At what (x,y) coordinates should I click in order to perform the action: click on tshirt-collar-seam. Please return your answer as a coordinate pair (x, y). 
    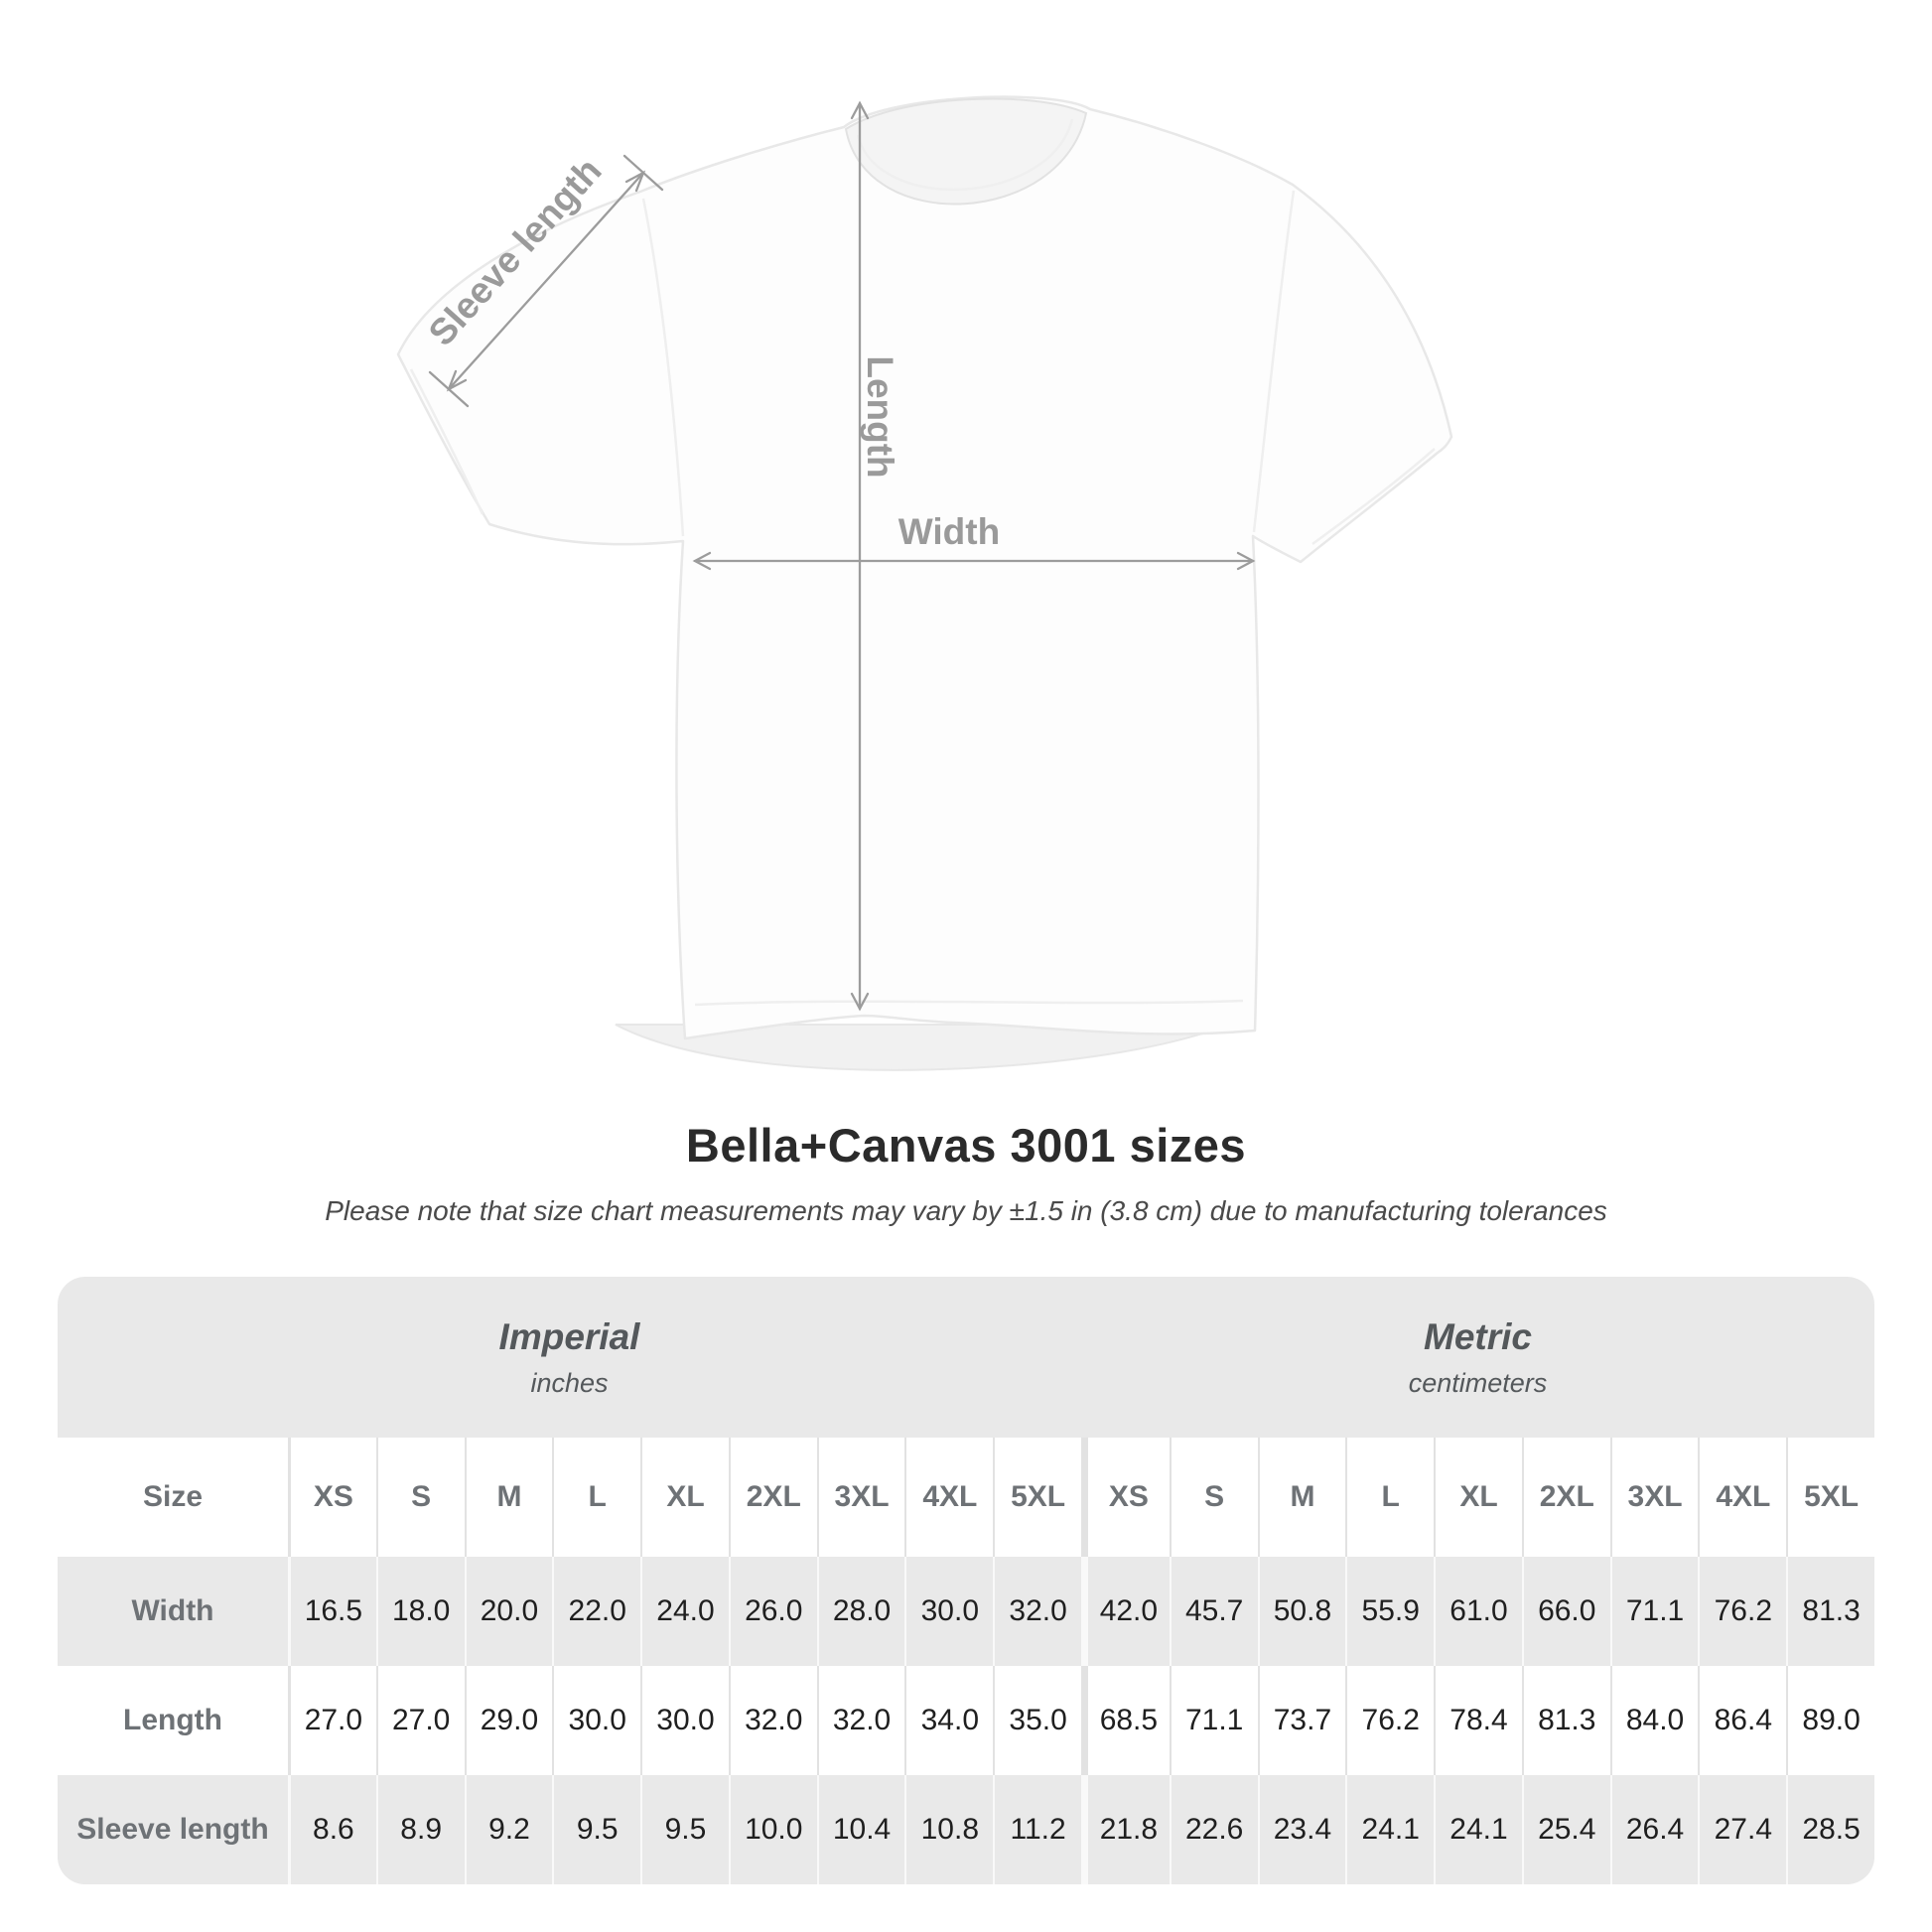
    Looking at the image, I should click on (965, 155).